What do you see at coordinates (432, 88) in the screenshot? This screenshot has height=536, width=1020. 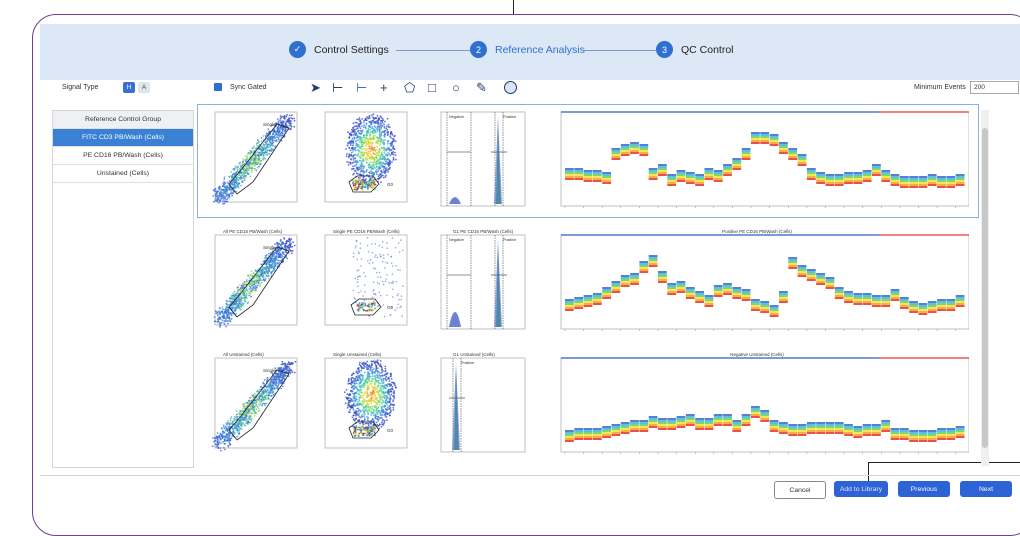 I see `rectangle-icon: □` at bounding box center [432, 88].